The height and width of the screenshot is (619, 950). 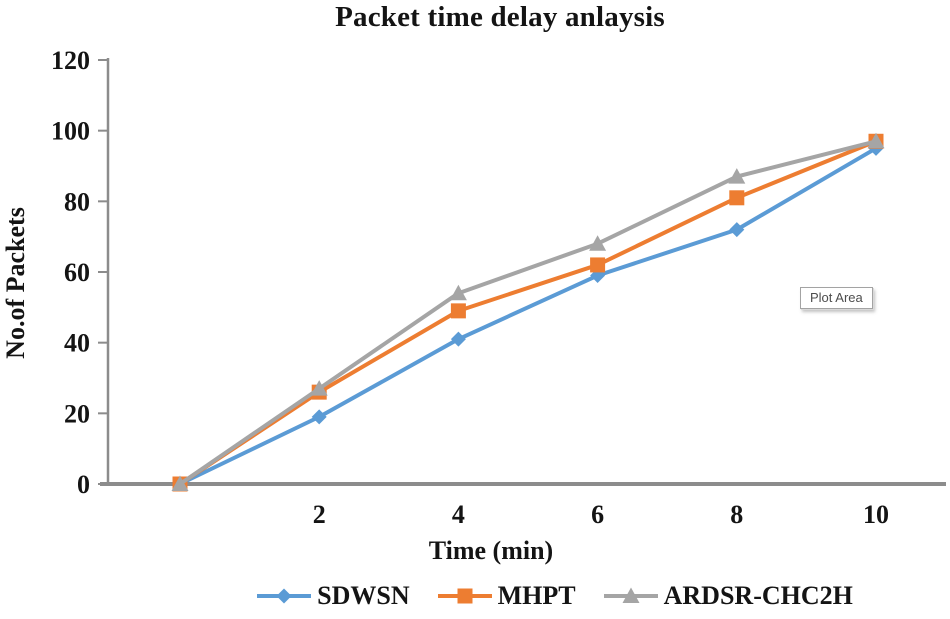 I want to click on legend-label-mhpt: MHPT, so click(x=536, y=595).